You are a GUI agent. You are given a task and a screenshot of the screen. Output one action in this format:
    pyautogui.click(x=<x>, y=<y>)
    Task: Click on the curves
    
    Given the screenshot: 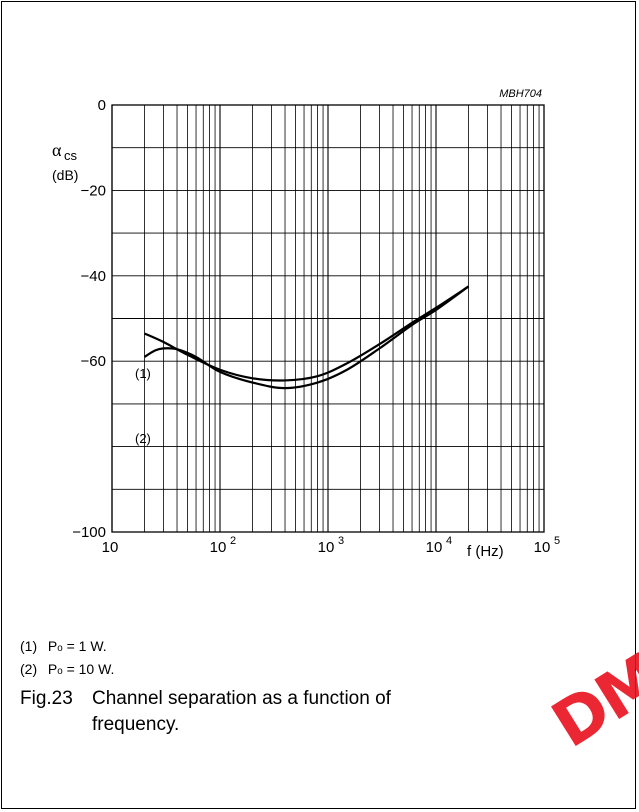 What is the action you would take?
    pyautogui.click(x=306, y=337)
    